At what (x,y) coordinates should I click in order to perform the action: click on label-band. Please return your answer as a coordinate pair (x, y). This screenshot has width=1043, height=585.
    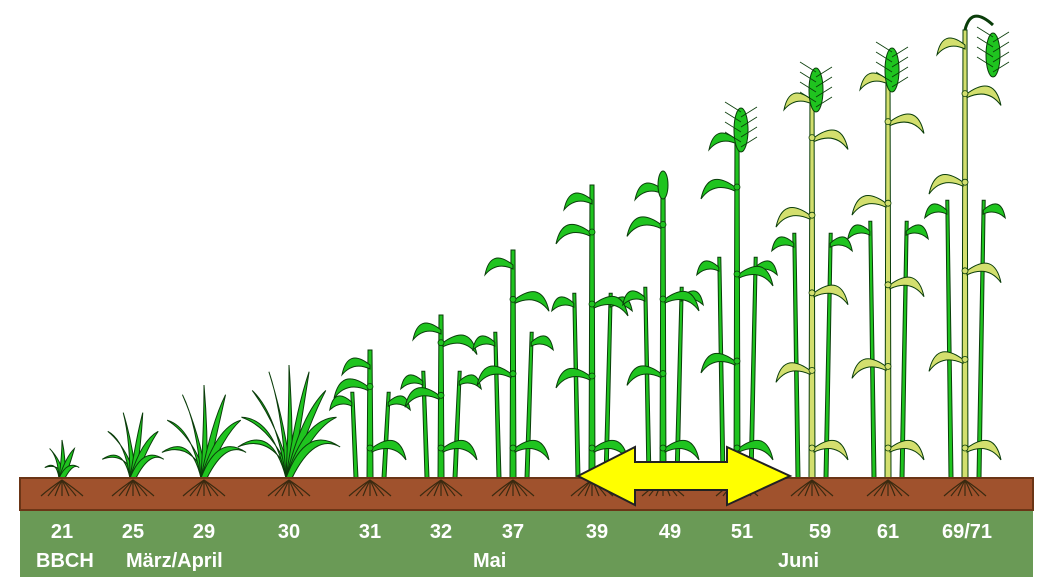
    Looking at the image, I should click on (526, 544).